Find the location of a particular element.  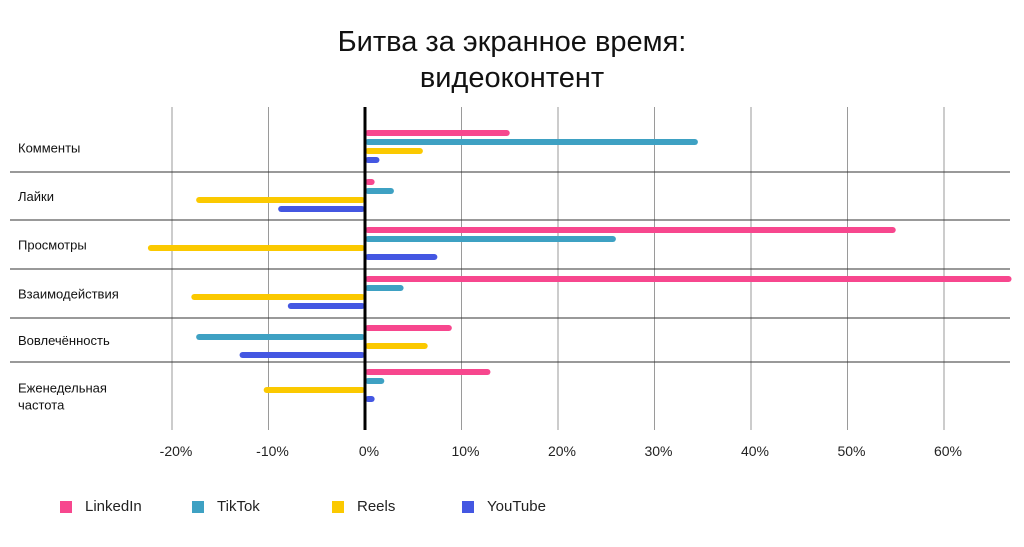

legend-label-linkedin: LinkedIn is located at coordinates (113, 506).